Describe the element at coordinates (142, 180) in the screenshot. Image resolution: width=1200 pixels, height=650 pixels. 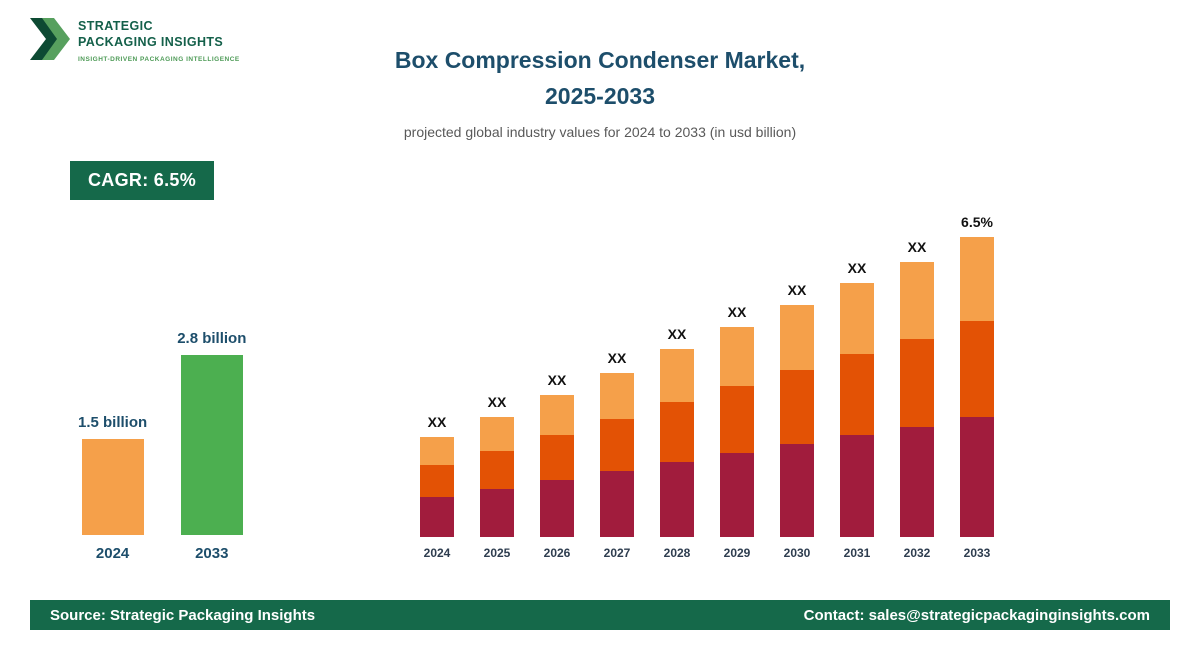
I see `cagr-badge: CAGR: 6.5%` at that location.